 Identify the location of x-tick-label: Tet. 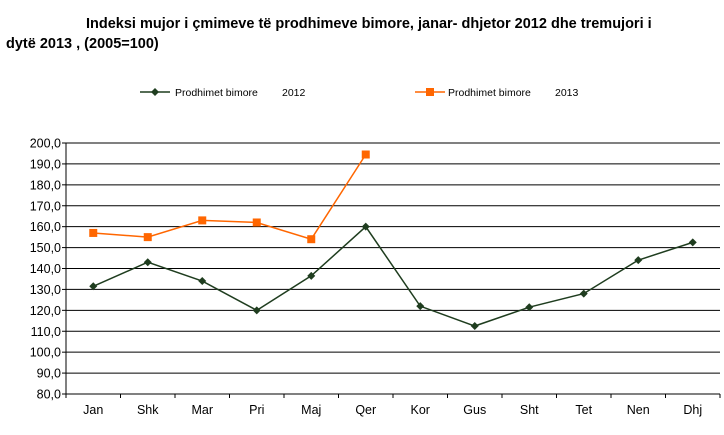
(583, 410).